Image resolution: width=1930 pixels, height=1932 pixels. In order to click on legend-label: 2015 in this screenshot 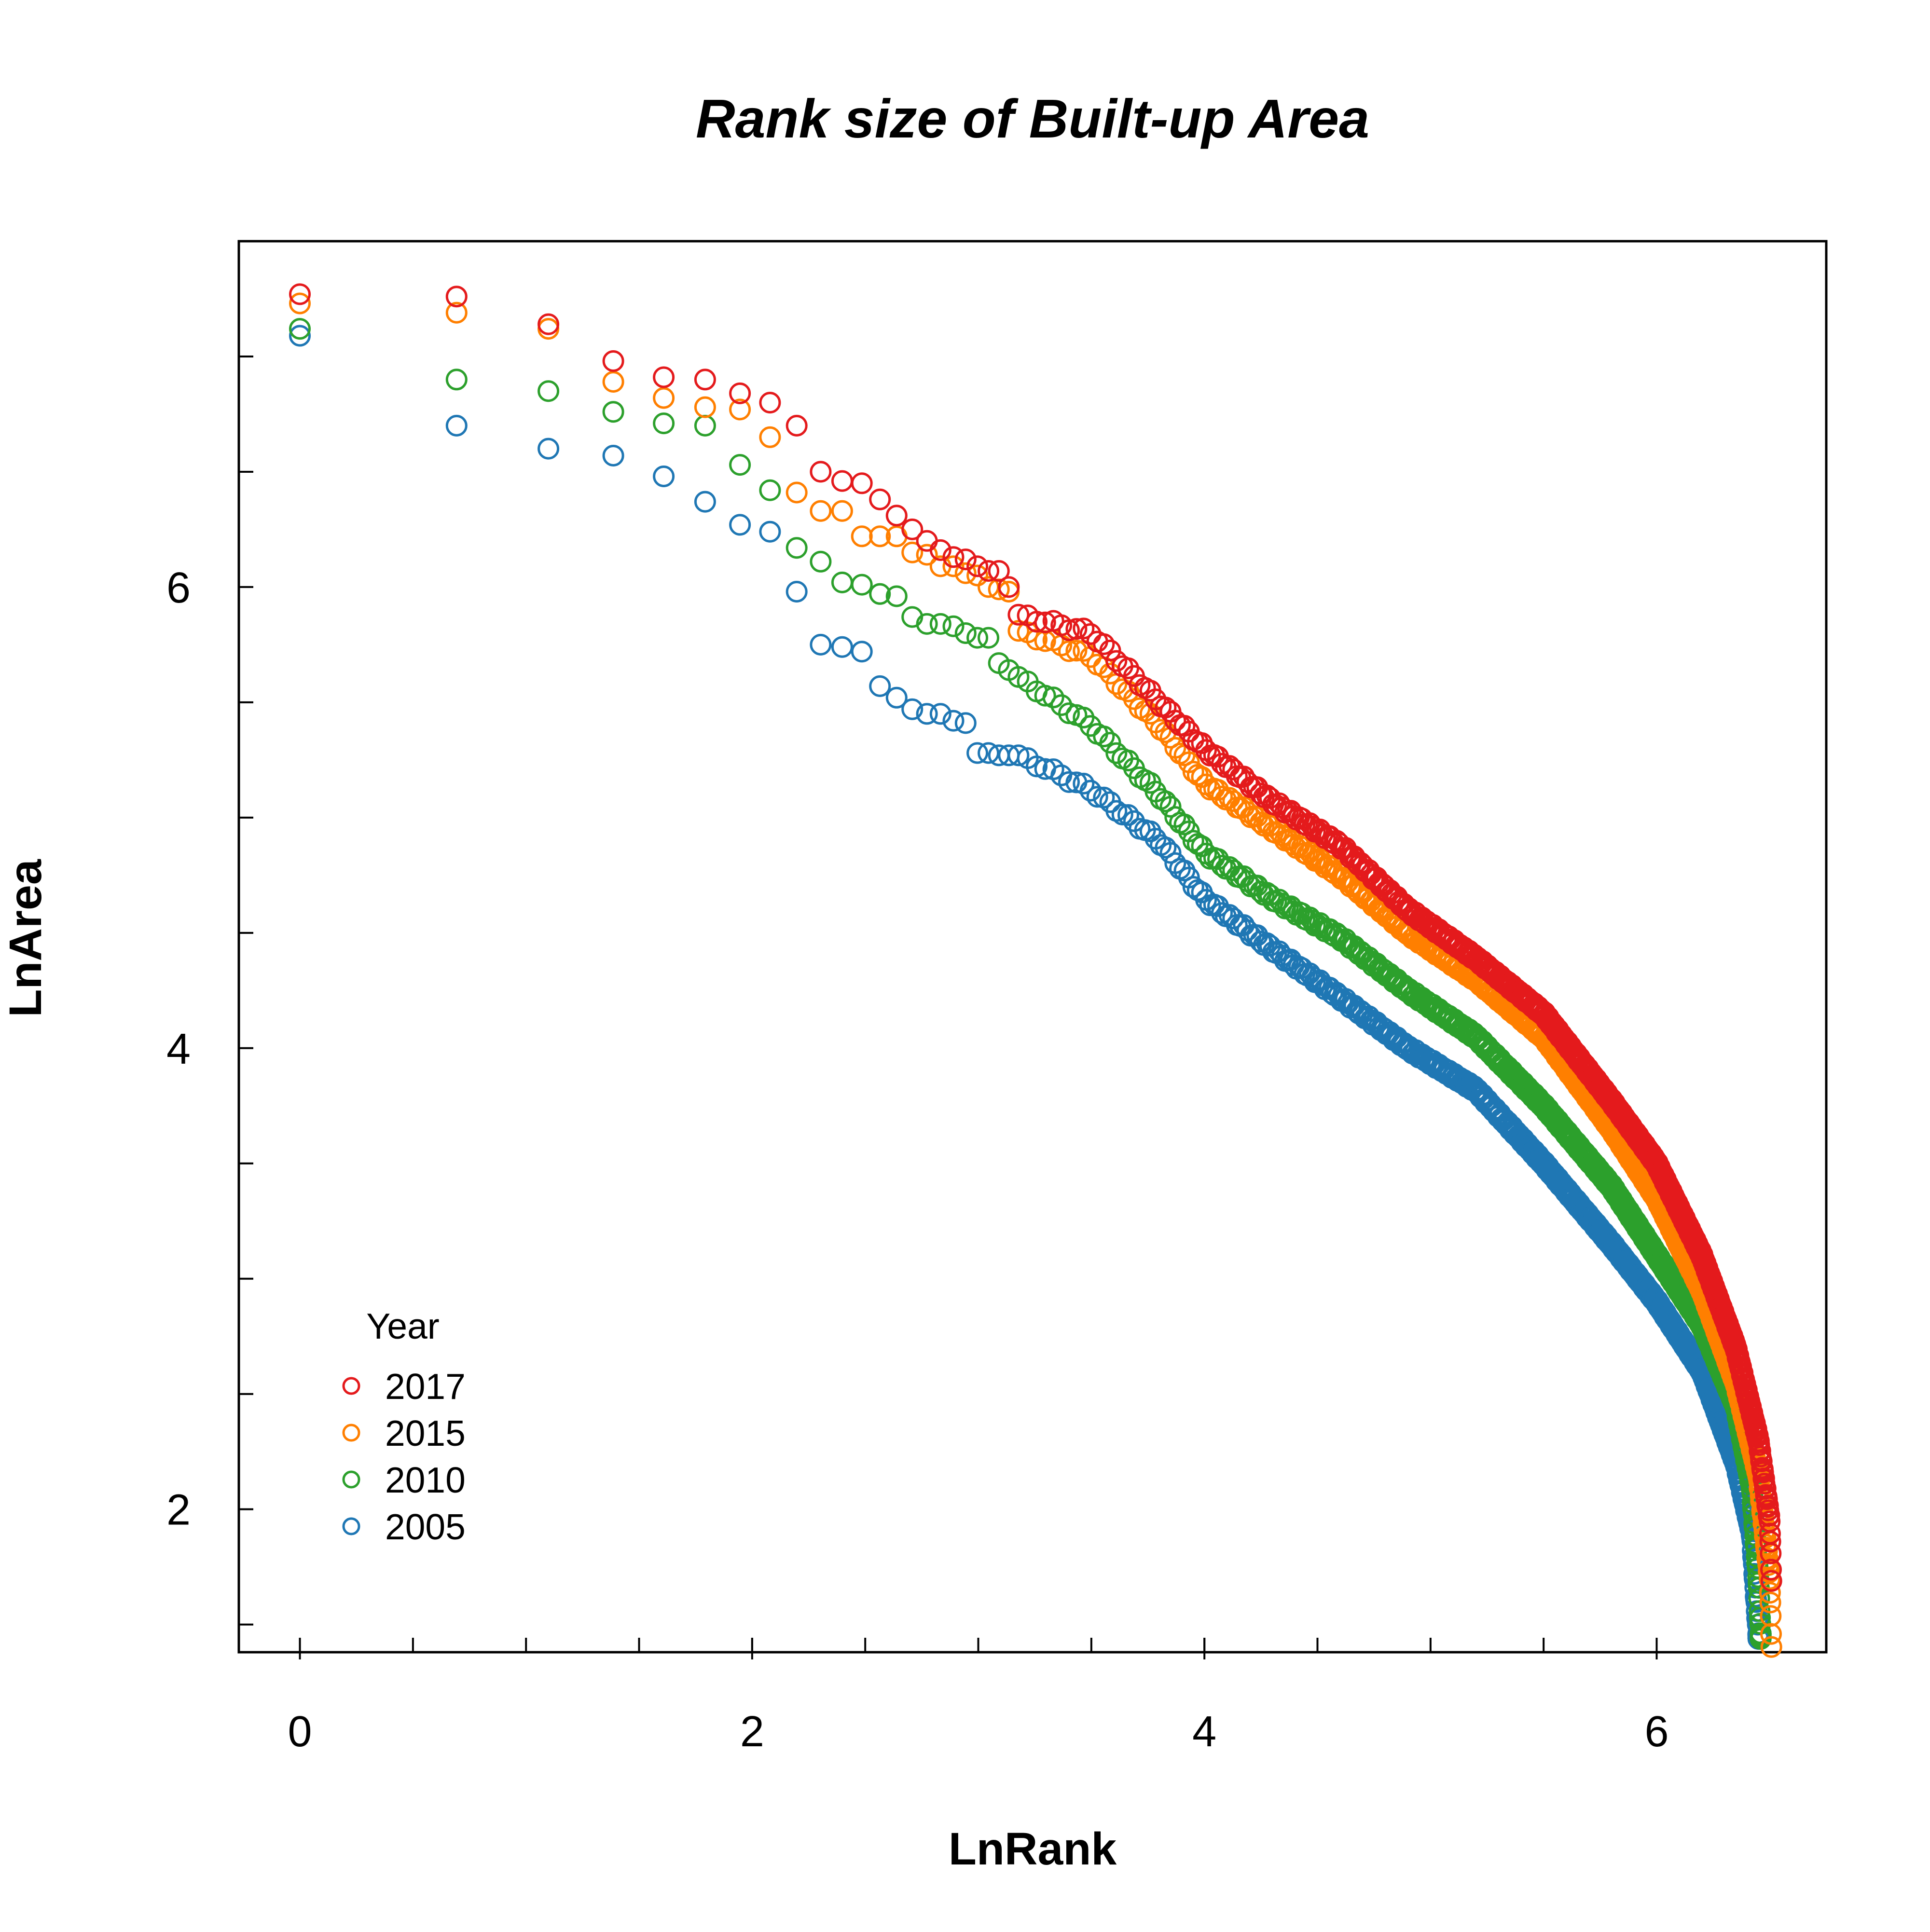, I will do `click(425, 1433)`.